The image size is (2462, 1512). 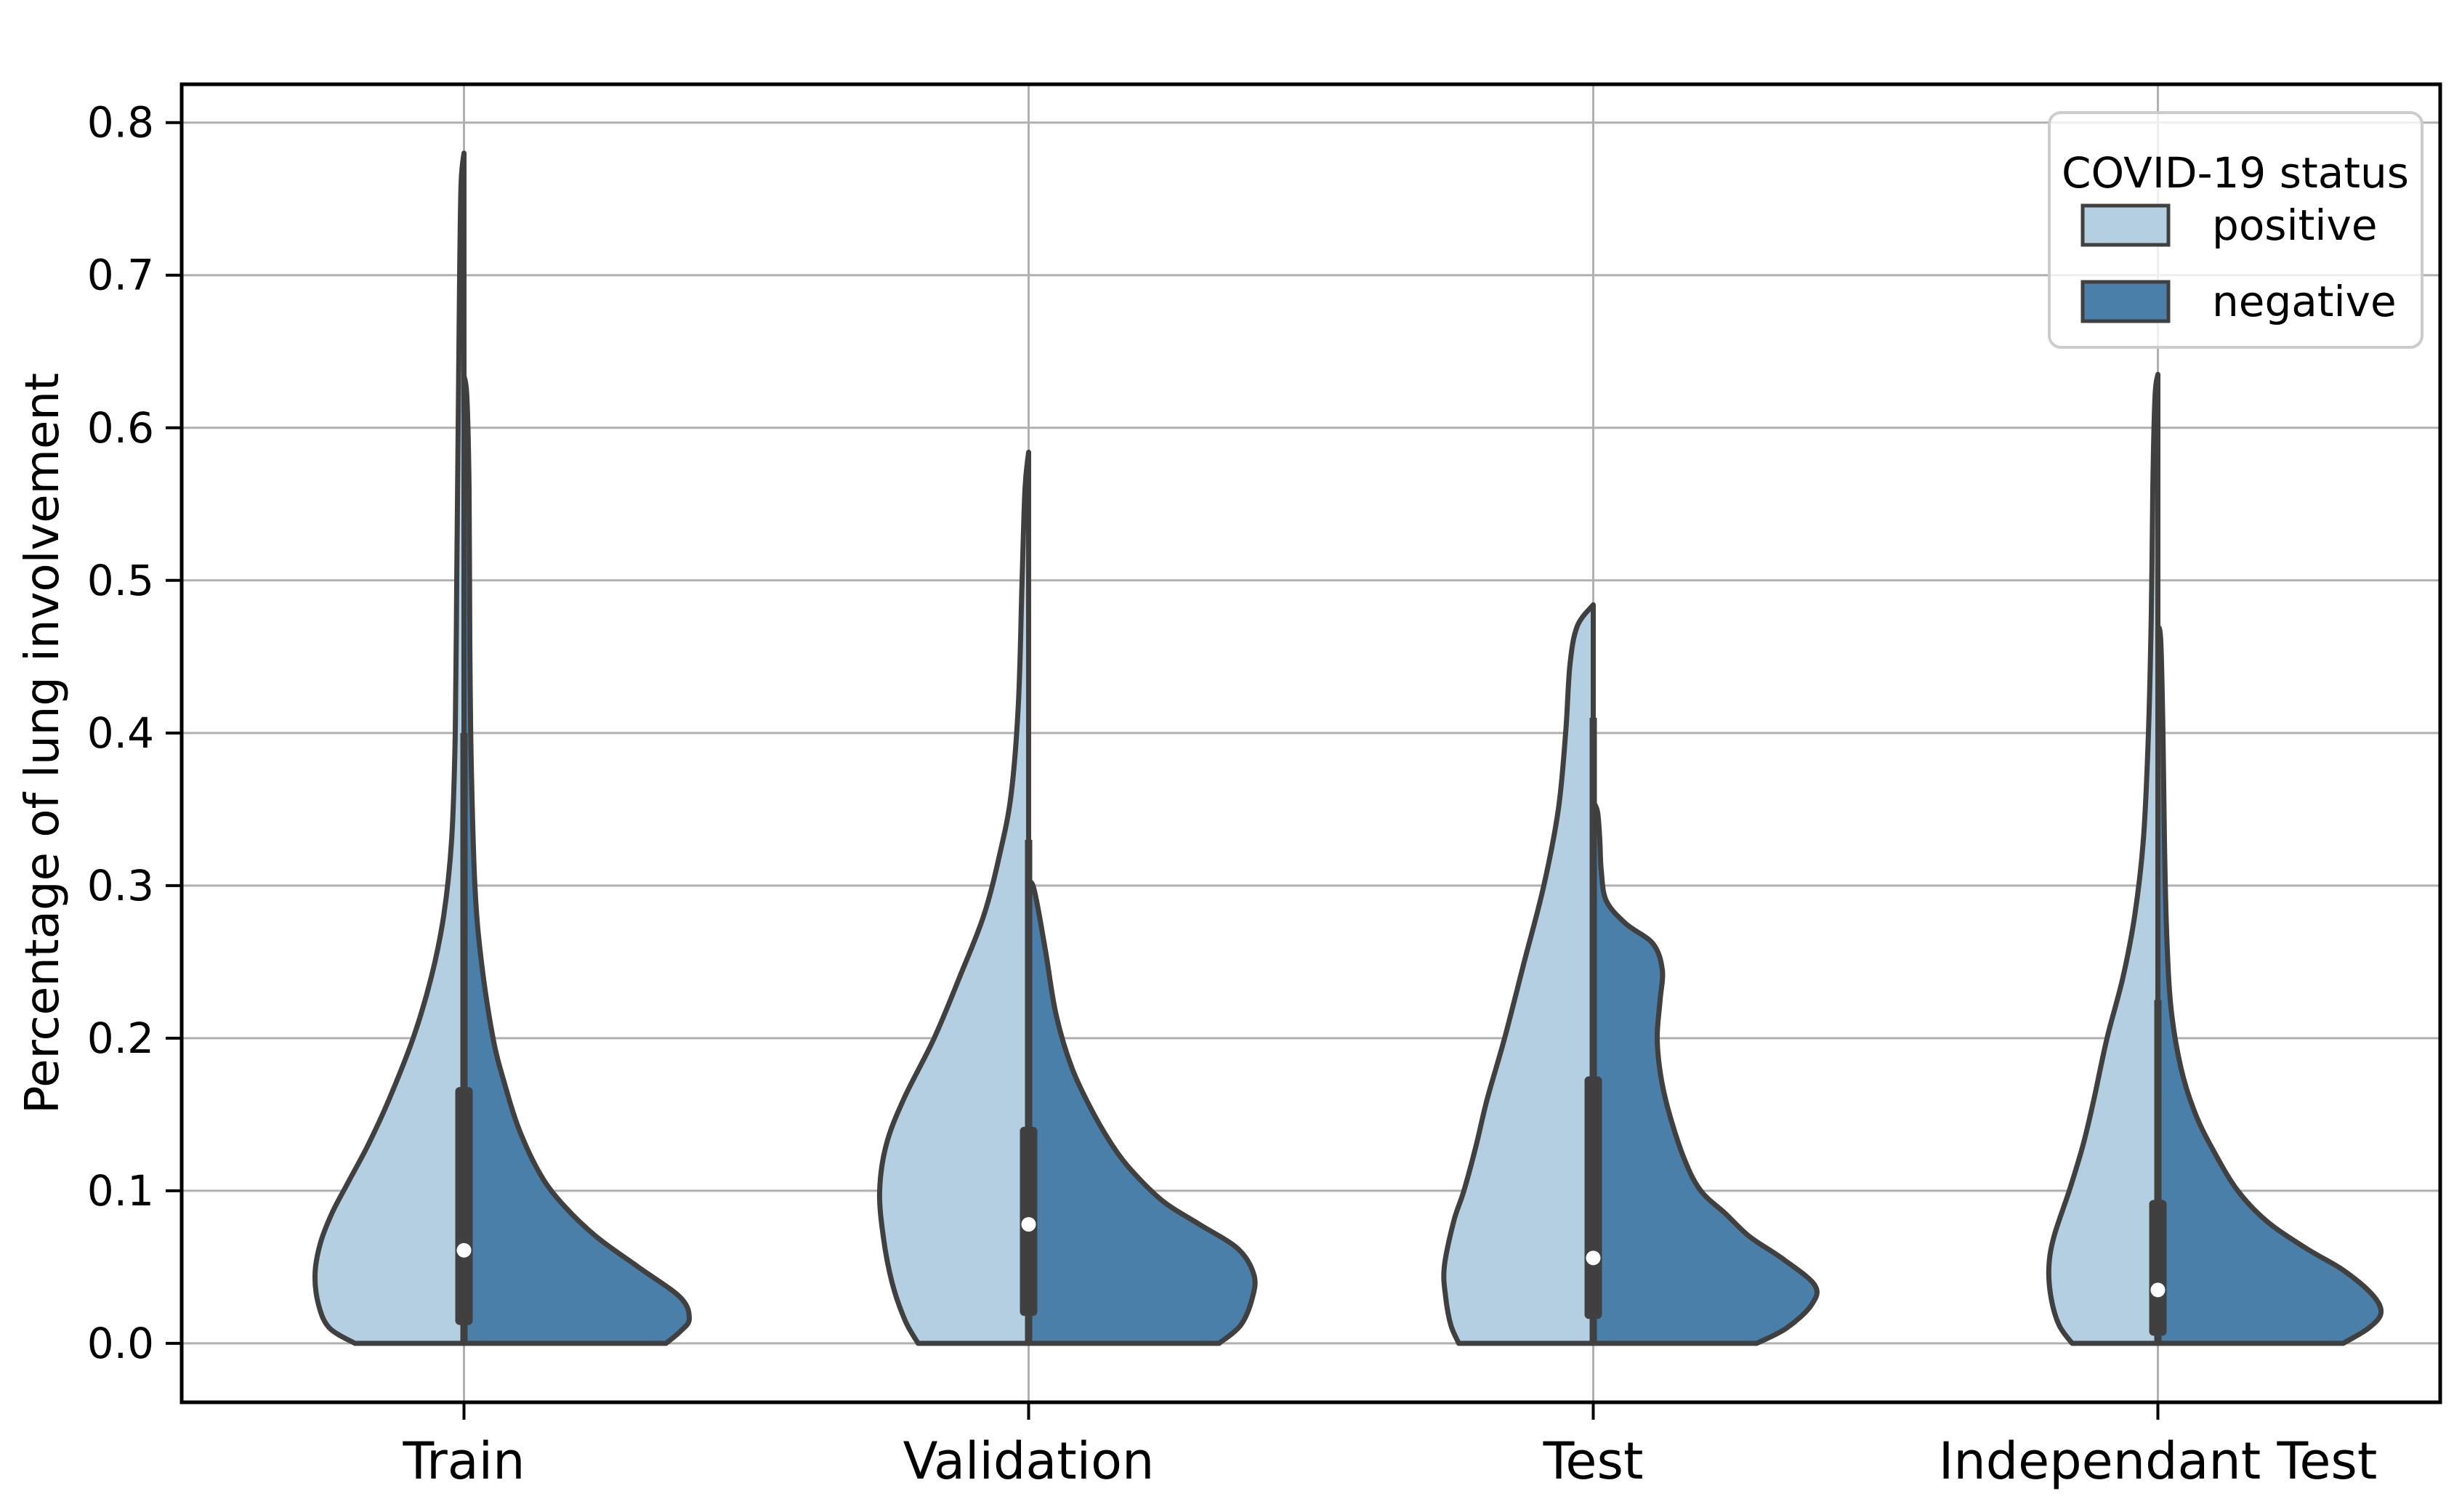 What do you see at coordinates (464, 1206) in the screenshot?
I see `boxplot-train` at bounding box center [464, 1206].